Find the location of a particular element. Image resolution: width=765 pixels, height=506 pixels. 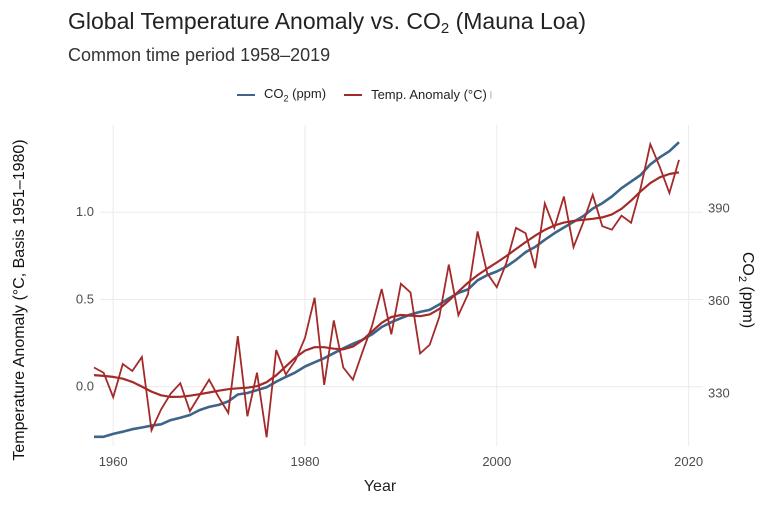

legend-item-co2: CO2 (ppm) is located at coordinates (281, 95).